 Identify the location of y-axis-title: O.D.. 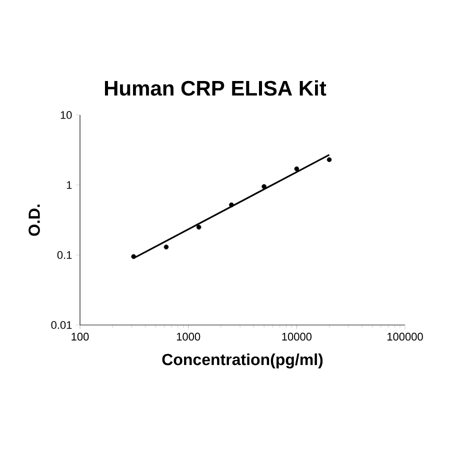
(34, 220).